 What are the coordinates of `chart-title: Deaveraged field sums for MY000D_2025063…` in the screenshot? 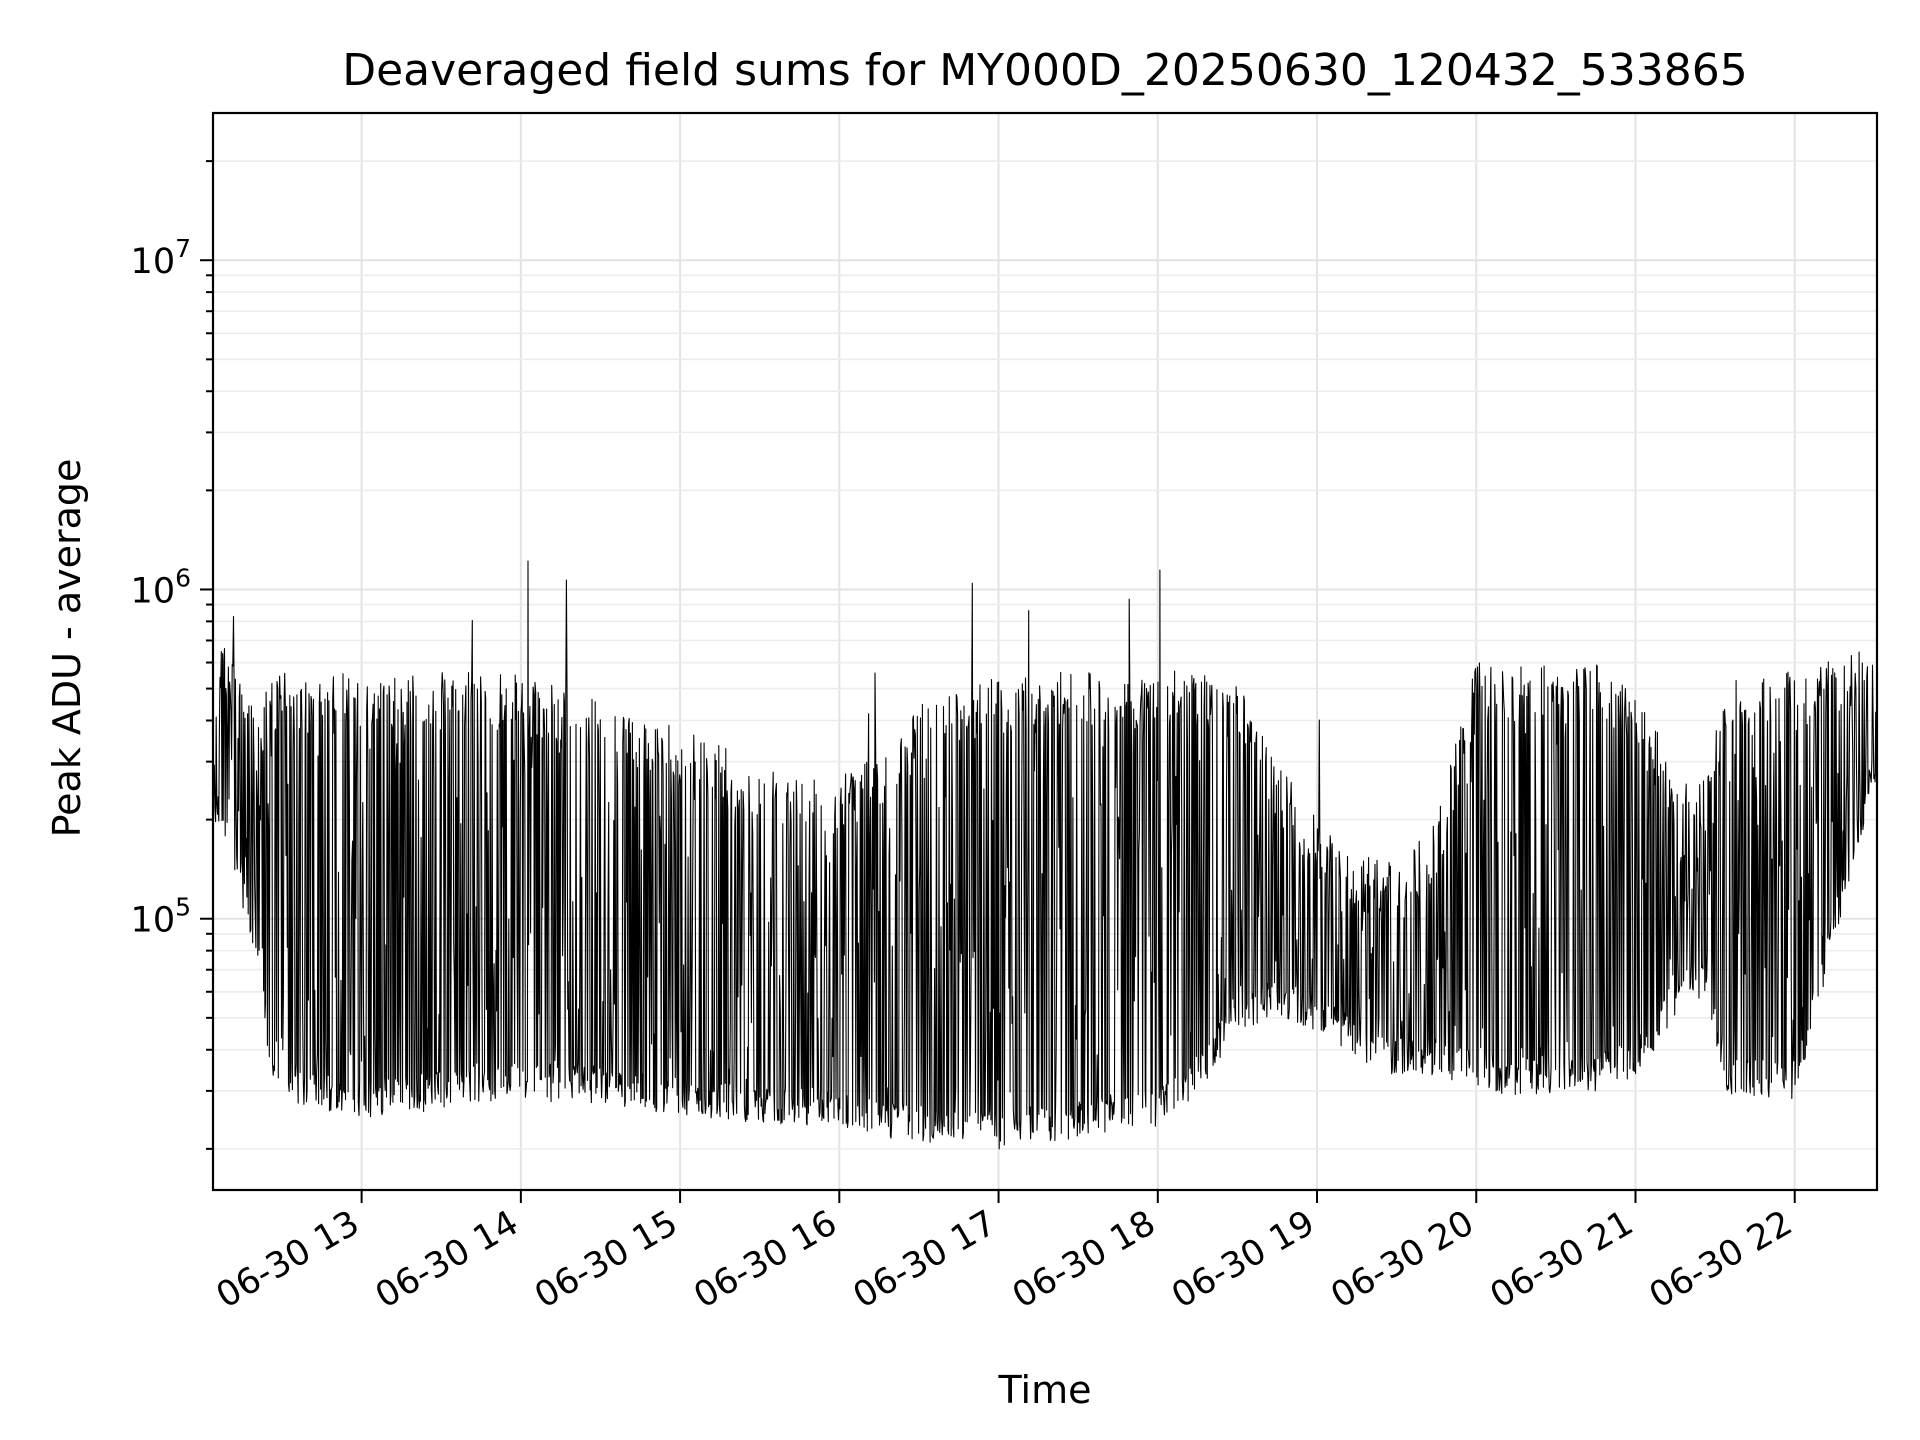 It's located at (1045, 70).